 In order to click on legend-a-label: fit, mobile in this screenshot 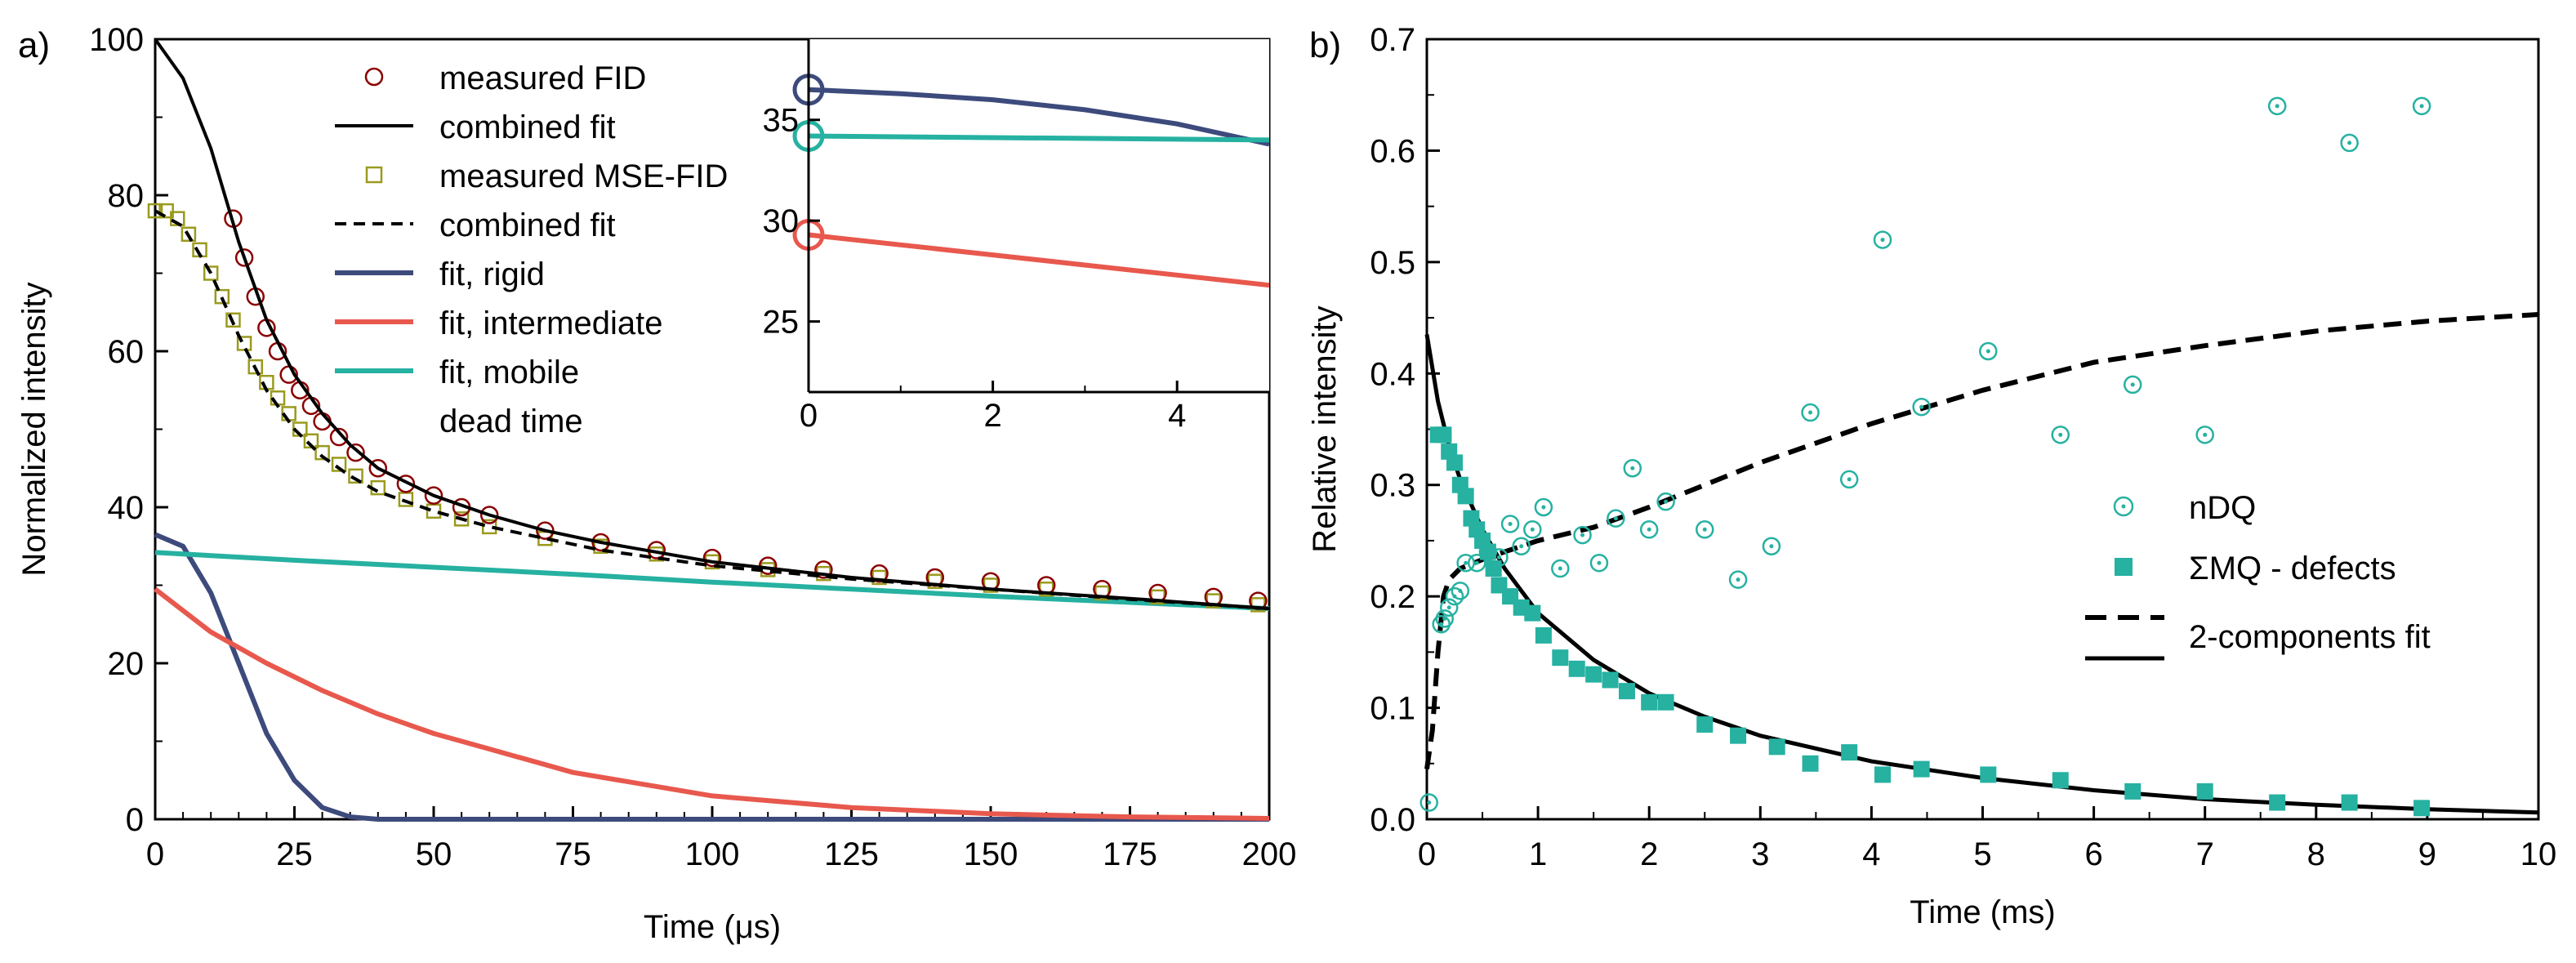, I will do `click(509, 372)`.